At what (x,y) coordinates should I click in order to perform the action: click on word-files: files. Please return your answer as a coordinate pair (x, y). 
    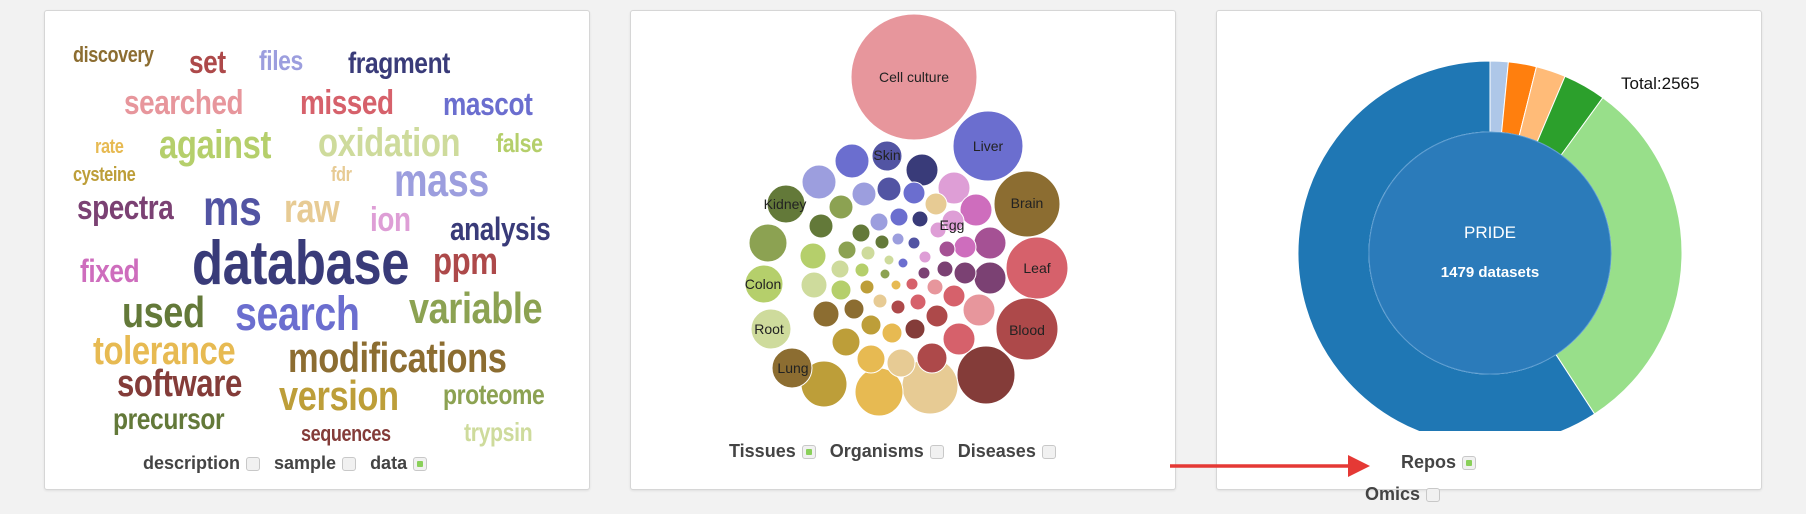
    Looking at the image, I should click on (281, 60).